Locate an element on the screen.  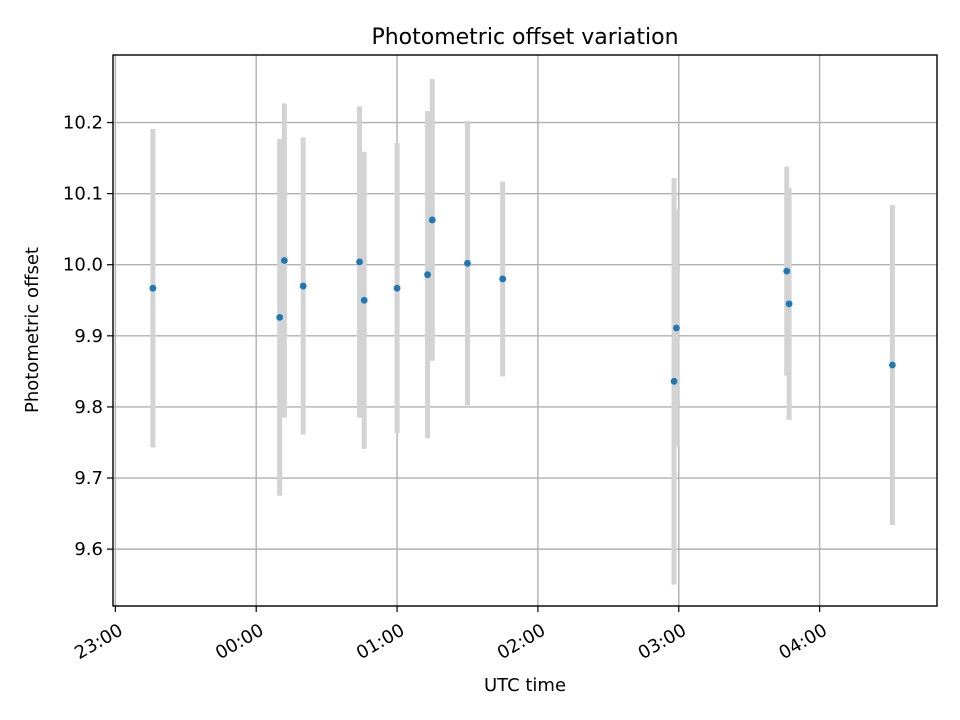
x-tick-label: 04:00 is located at coordinates (802, 642).